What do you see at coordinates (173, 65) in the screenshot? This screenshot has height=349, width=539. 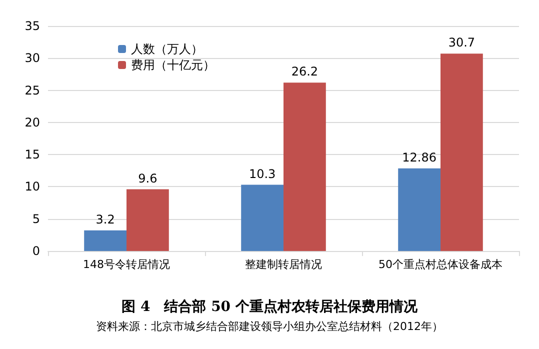 I see `legend-label: 费用（十亿元）` at bounding box center [173, 65].